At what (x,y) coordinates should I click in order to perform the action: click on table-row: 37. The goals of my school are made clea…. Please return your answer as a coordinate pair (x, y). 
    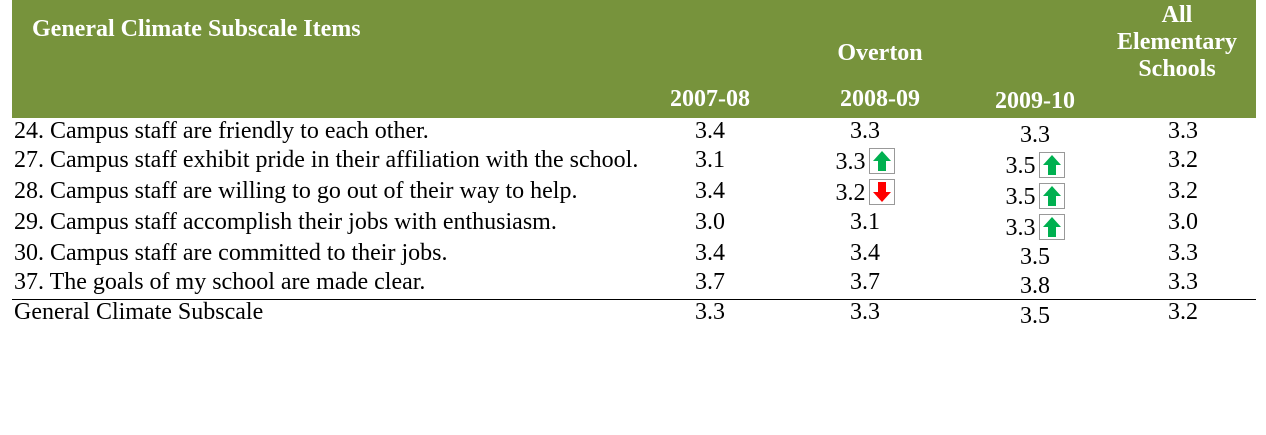
    Looking at the image, I should click on (634, 285).